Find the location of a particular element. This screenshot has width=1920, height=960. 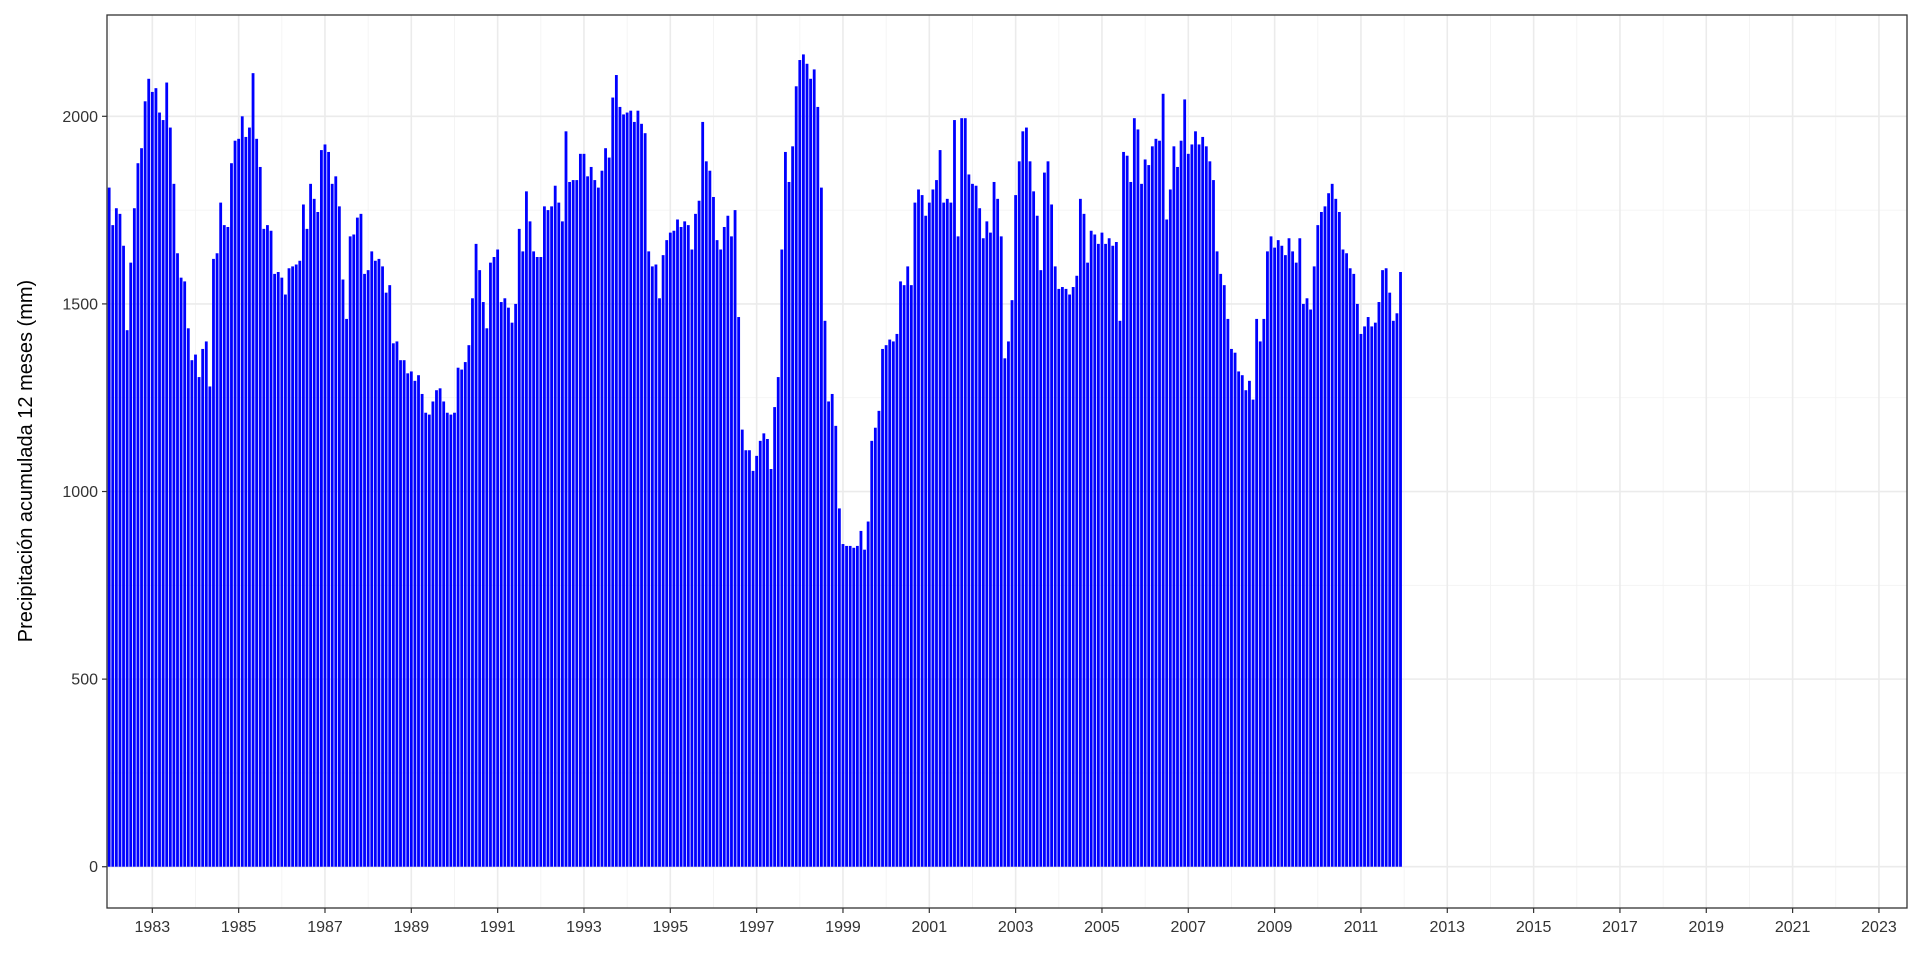

x-tick-label: 2019 is located at coordinates (1706, 927).